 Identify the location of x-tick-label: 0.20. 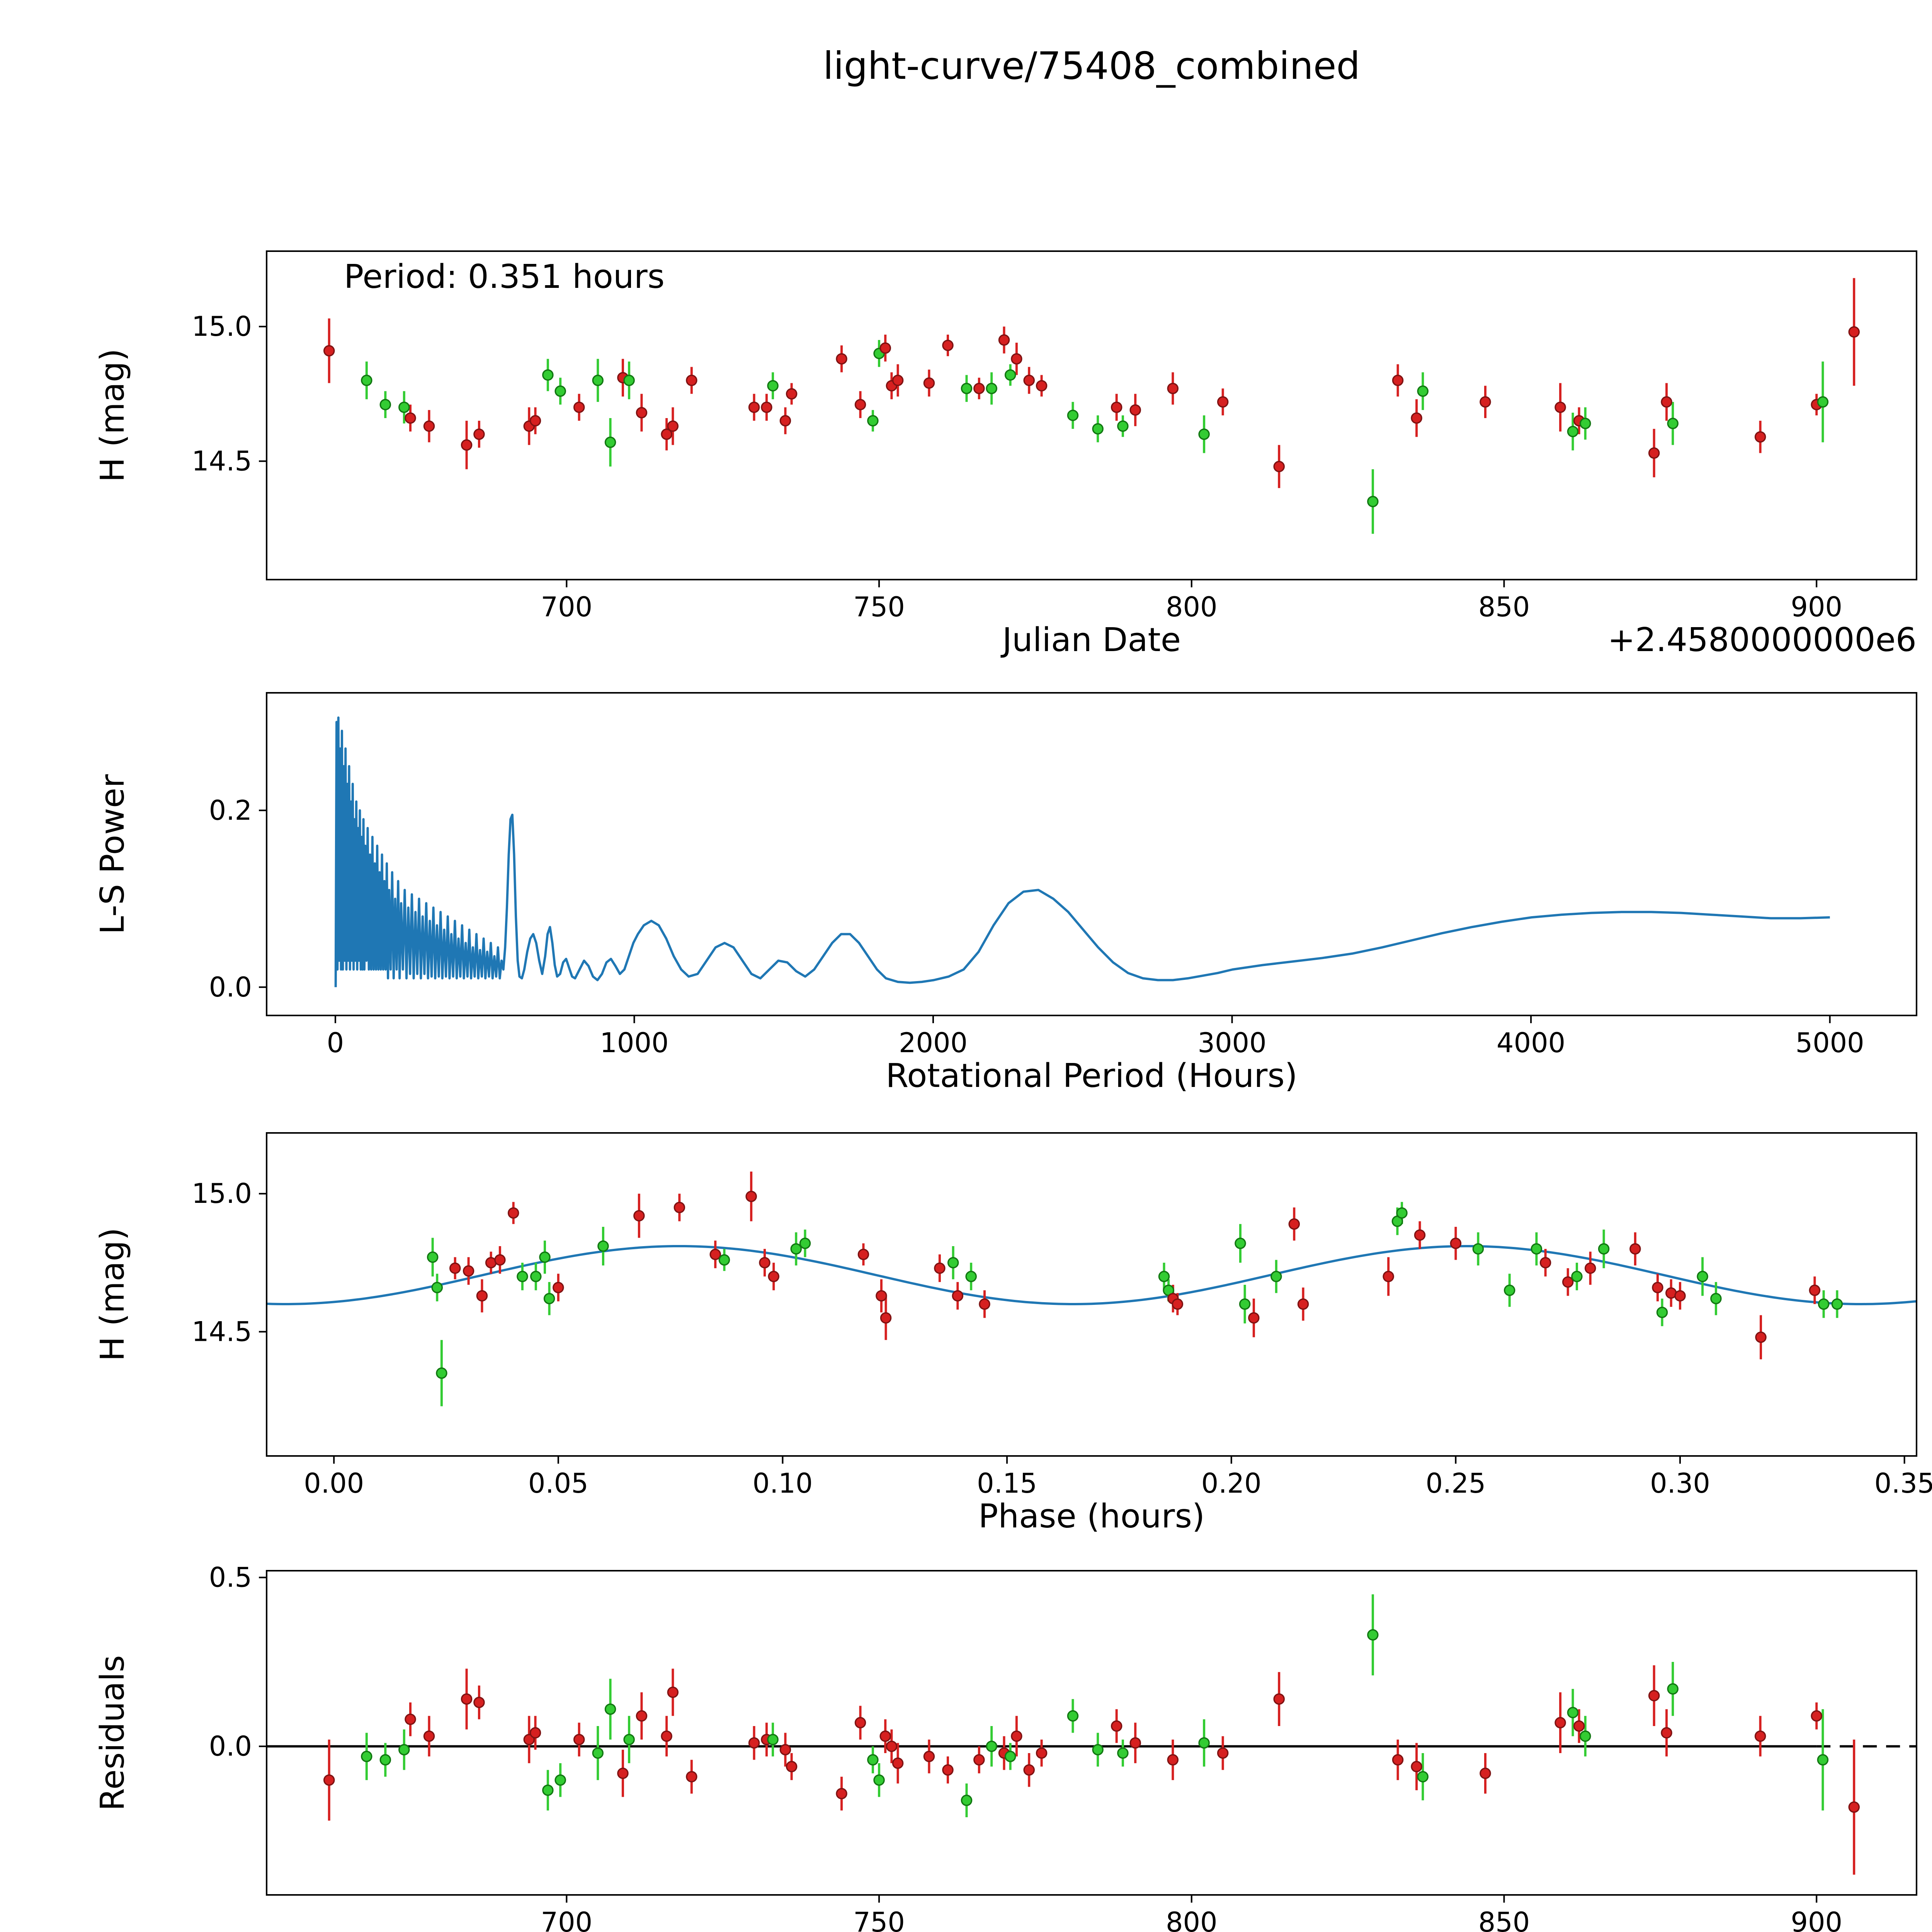
(1232, 1483).